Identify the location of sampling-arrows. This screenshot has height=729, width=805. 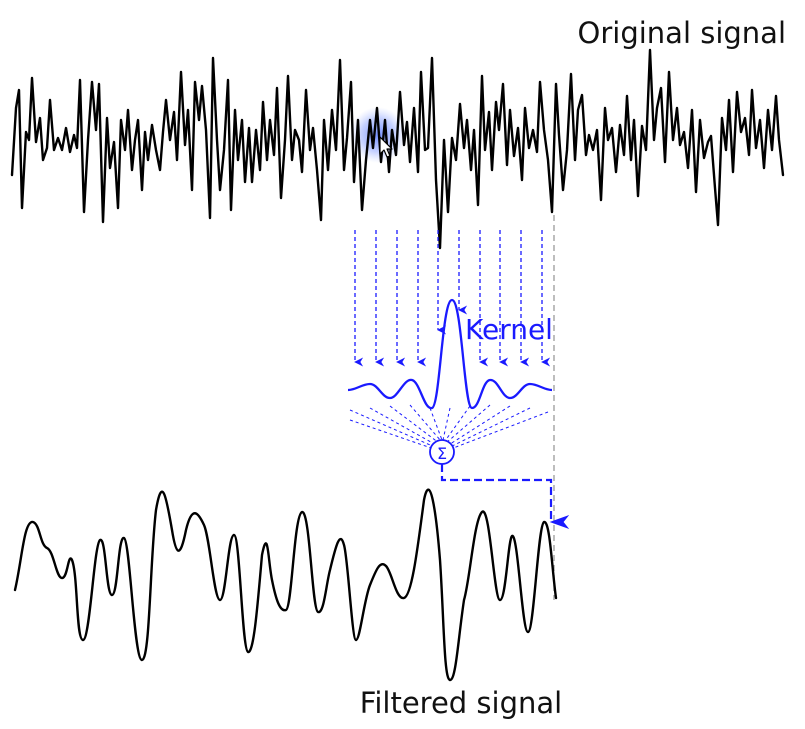
(452, 298).